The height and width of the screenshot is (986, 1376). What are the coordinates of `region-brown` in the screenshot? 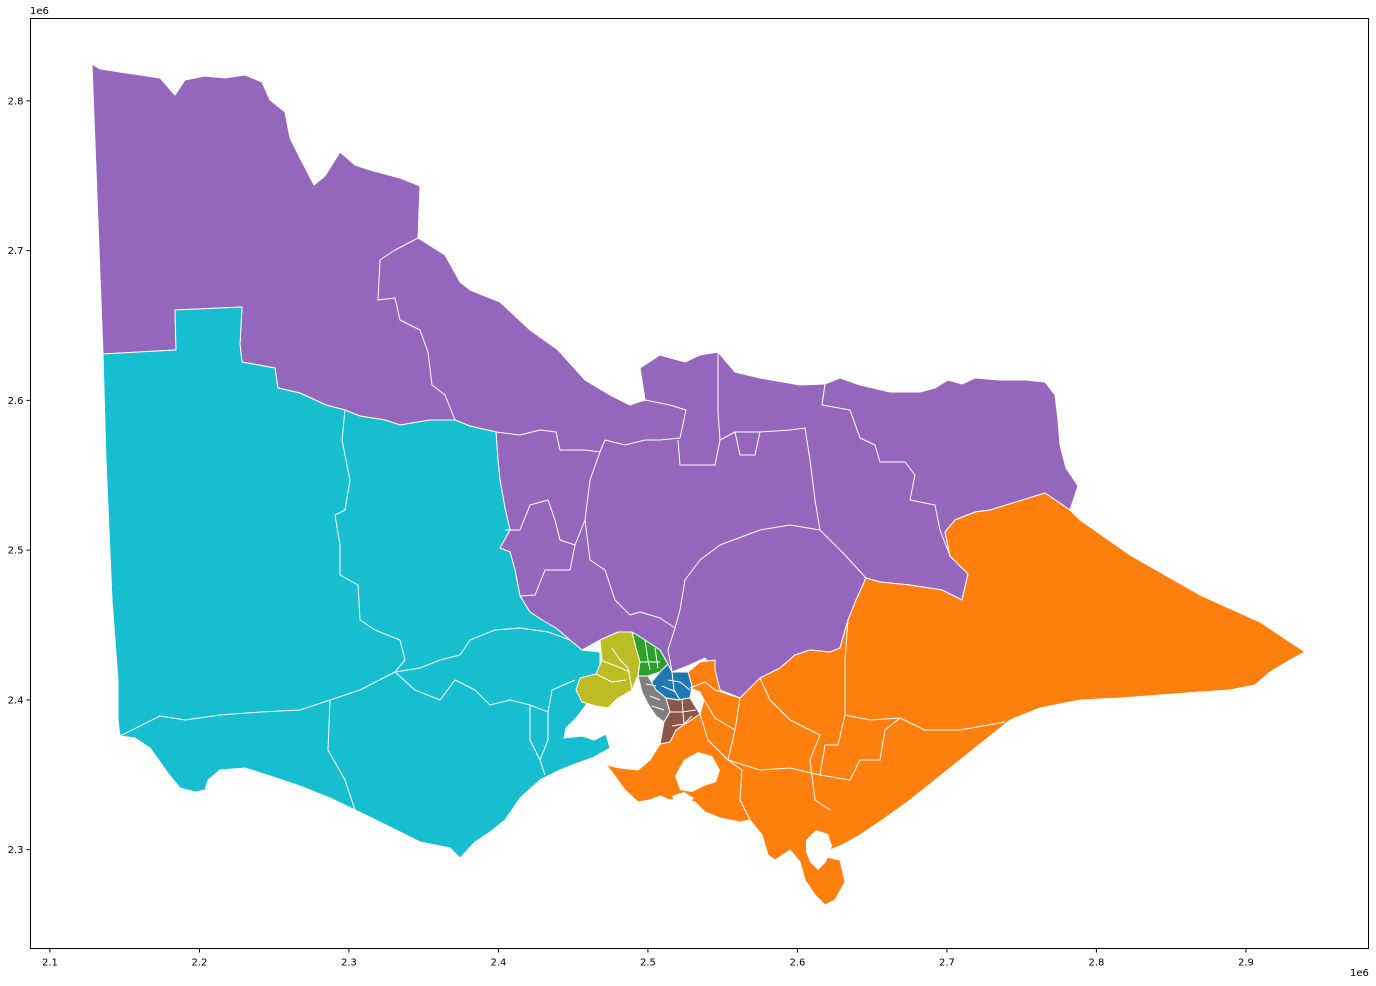 It's located at (680, 721).